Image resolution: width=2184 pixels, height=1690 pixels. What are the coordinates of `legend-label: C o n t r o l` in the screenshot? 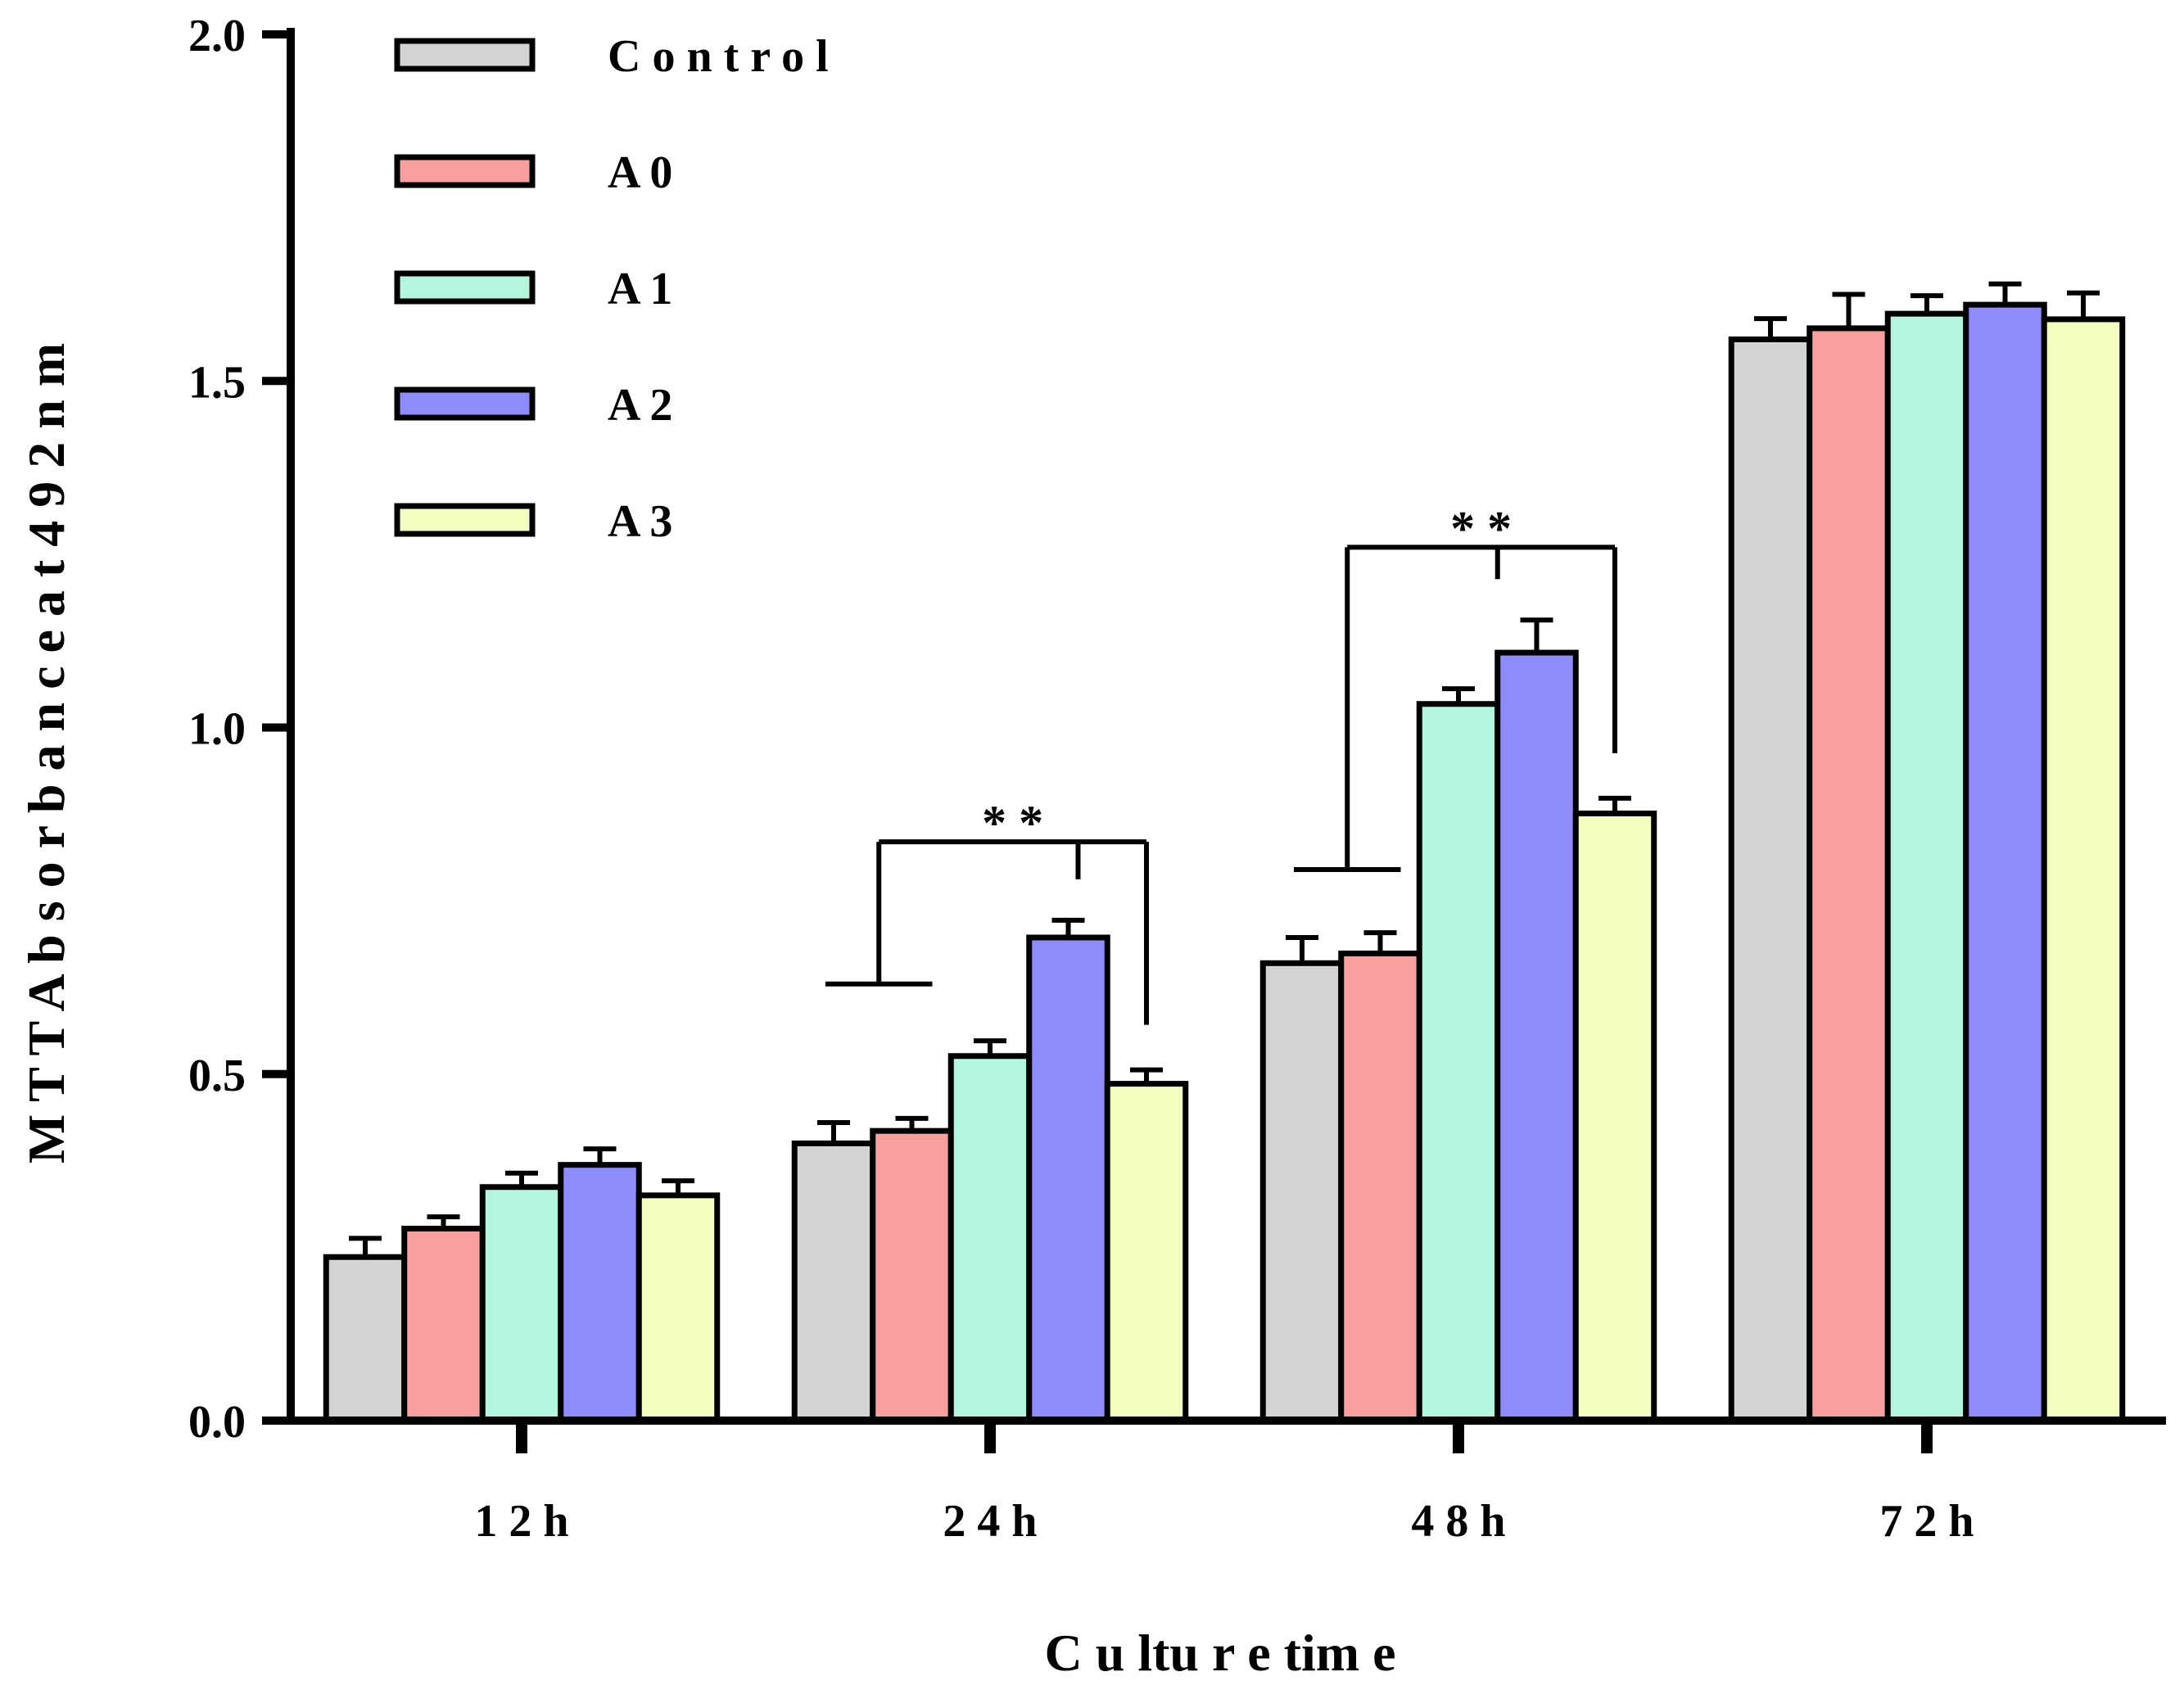 It's located at (719, 56).